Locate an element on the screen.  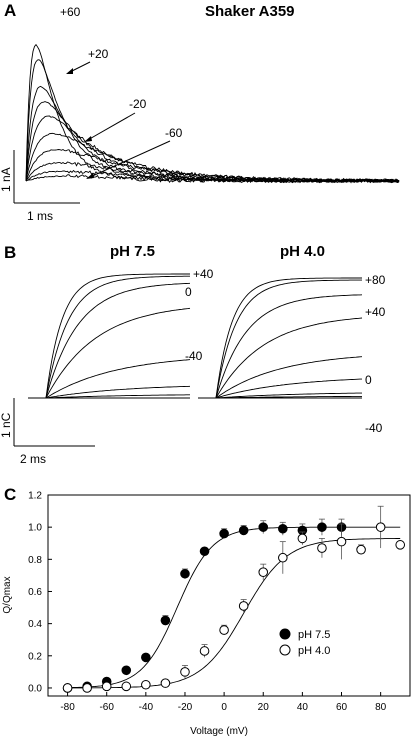
trace-label-plus60: +60 is located at coordinates (70, 12).